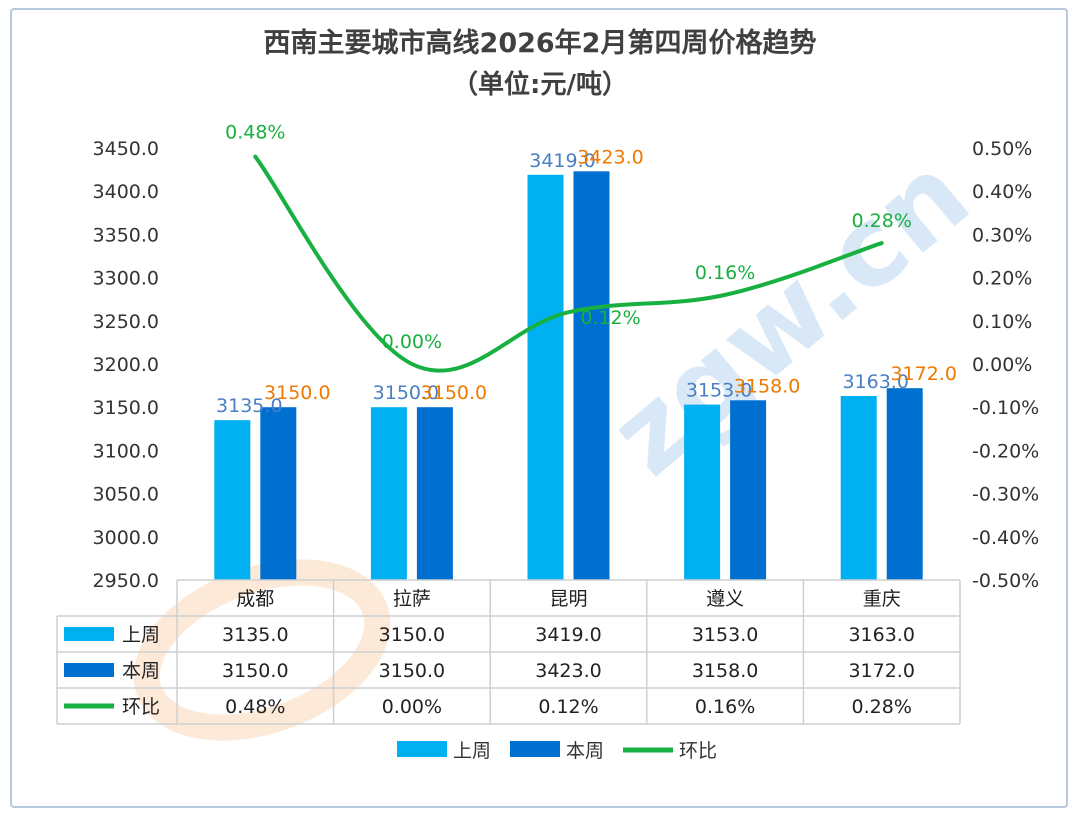 The height and width of the screenshot is (820, 1080). Describe the element at coordinates (412, 342) in the screenshot. I see `line-value-label: 0.00%` at that location.